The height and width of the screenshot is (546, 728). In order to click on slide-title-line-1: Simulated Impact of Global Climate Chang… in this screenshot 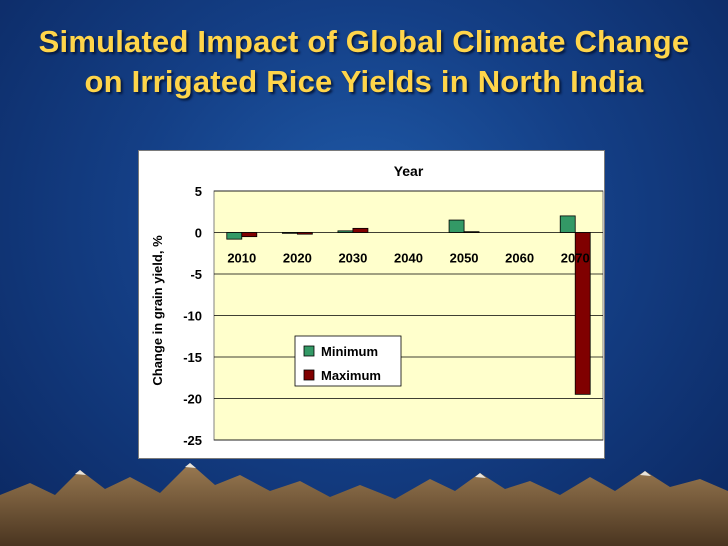, I will do `click(364, 41)`.